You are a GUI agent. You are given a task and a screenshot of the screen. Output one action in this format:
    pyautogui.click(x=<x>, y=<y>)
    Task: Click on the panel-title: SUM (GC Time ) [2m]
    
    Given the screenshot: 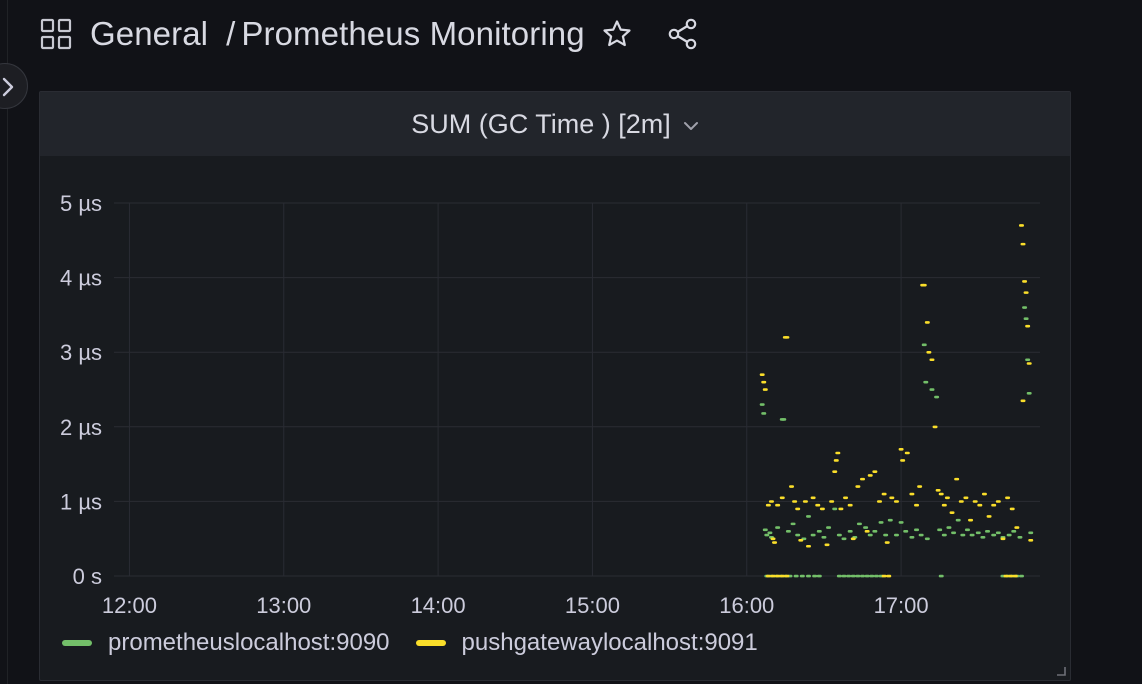 What is the action you would take?
    pyautogui.click(x=541, y=123)
    